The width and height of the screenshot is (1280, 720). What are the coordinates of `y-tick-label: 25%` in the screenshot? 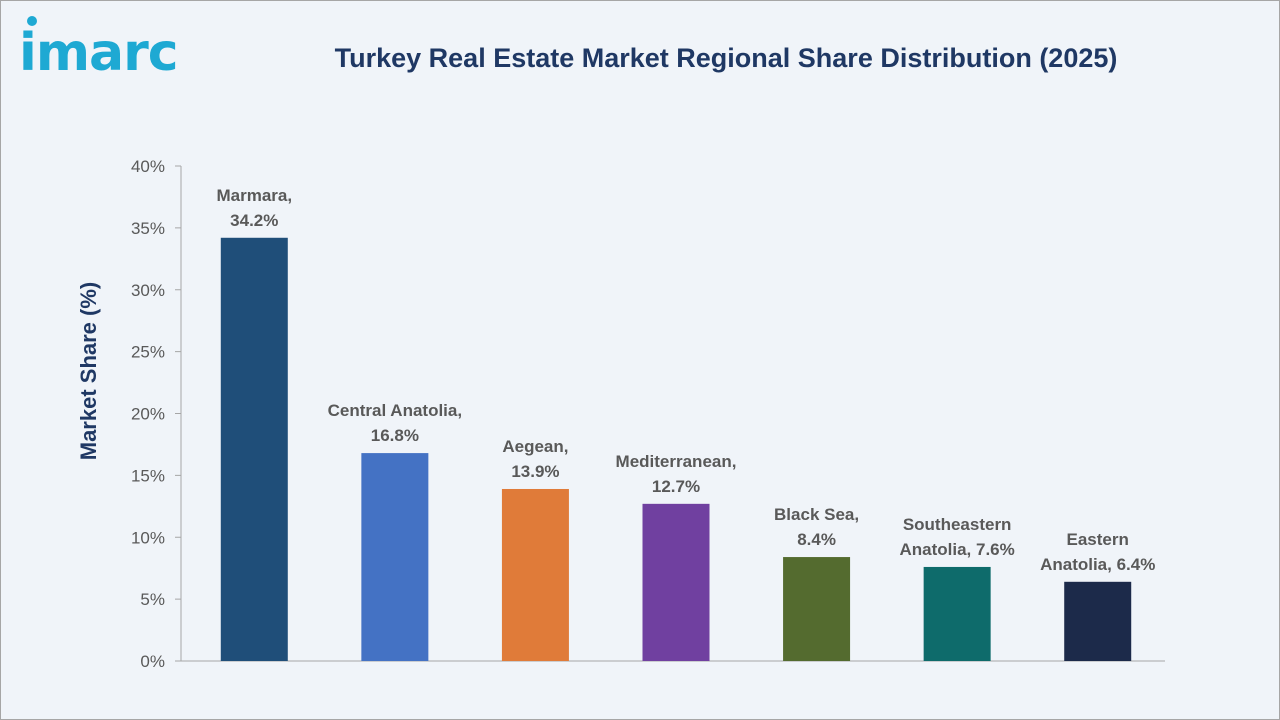 It's located at (148, 352).